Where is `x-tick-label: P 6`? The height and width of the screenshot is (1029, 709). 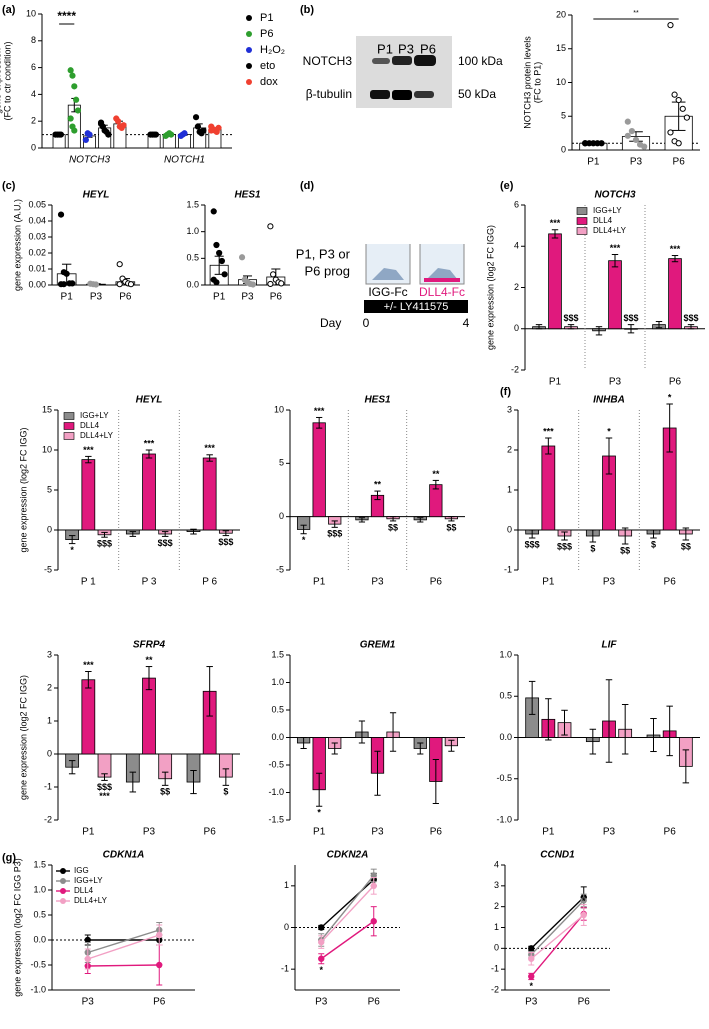 x-tick-label: P 6 is located at coordinates (209, 582).